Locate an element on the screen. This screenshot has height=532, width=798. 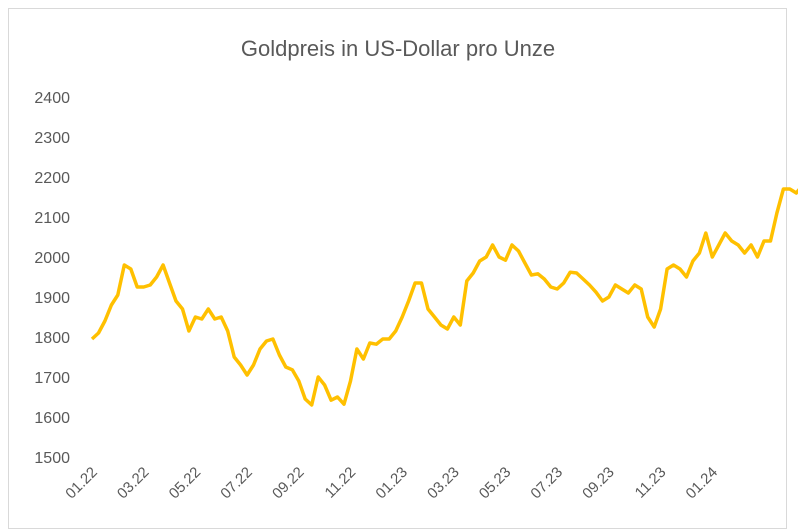
y-tick-label: 1800 is located at coordinates (52, 338).